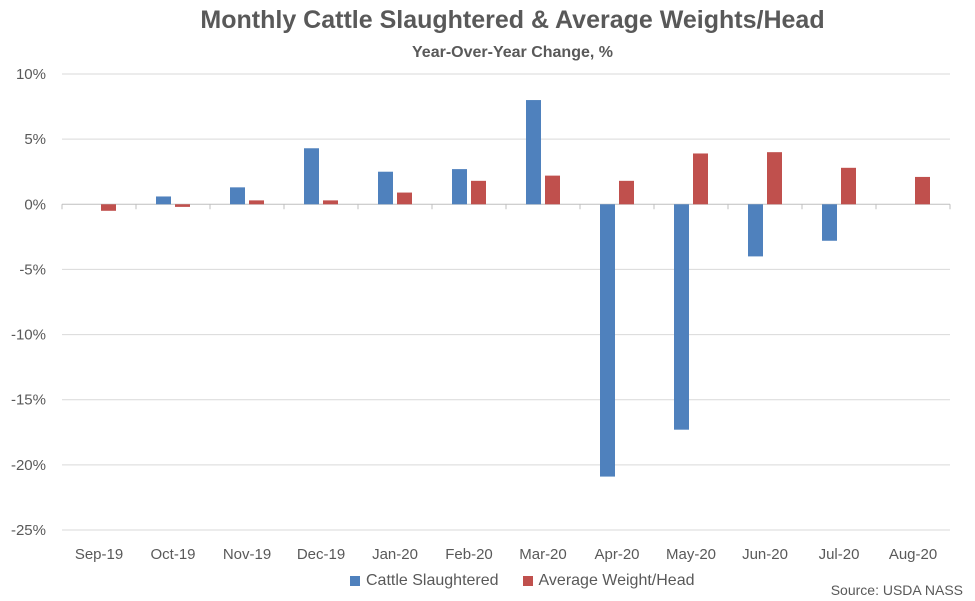 This screenshot has height=601, width=975. Describe the element at coordinates (247, 554) in the screenshot. I see `x-tick-label: Nov-19` at that location.